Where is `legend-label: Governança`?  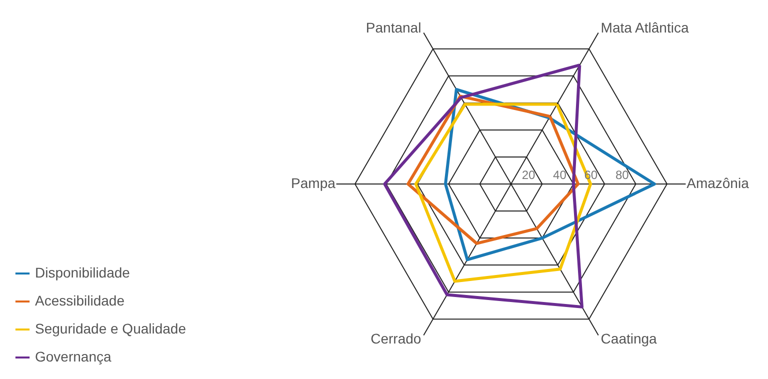
legend-label: Governança is located at coordinates (73, 356).